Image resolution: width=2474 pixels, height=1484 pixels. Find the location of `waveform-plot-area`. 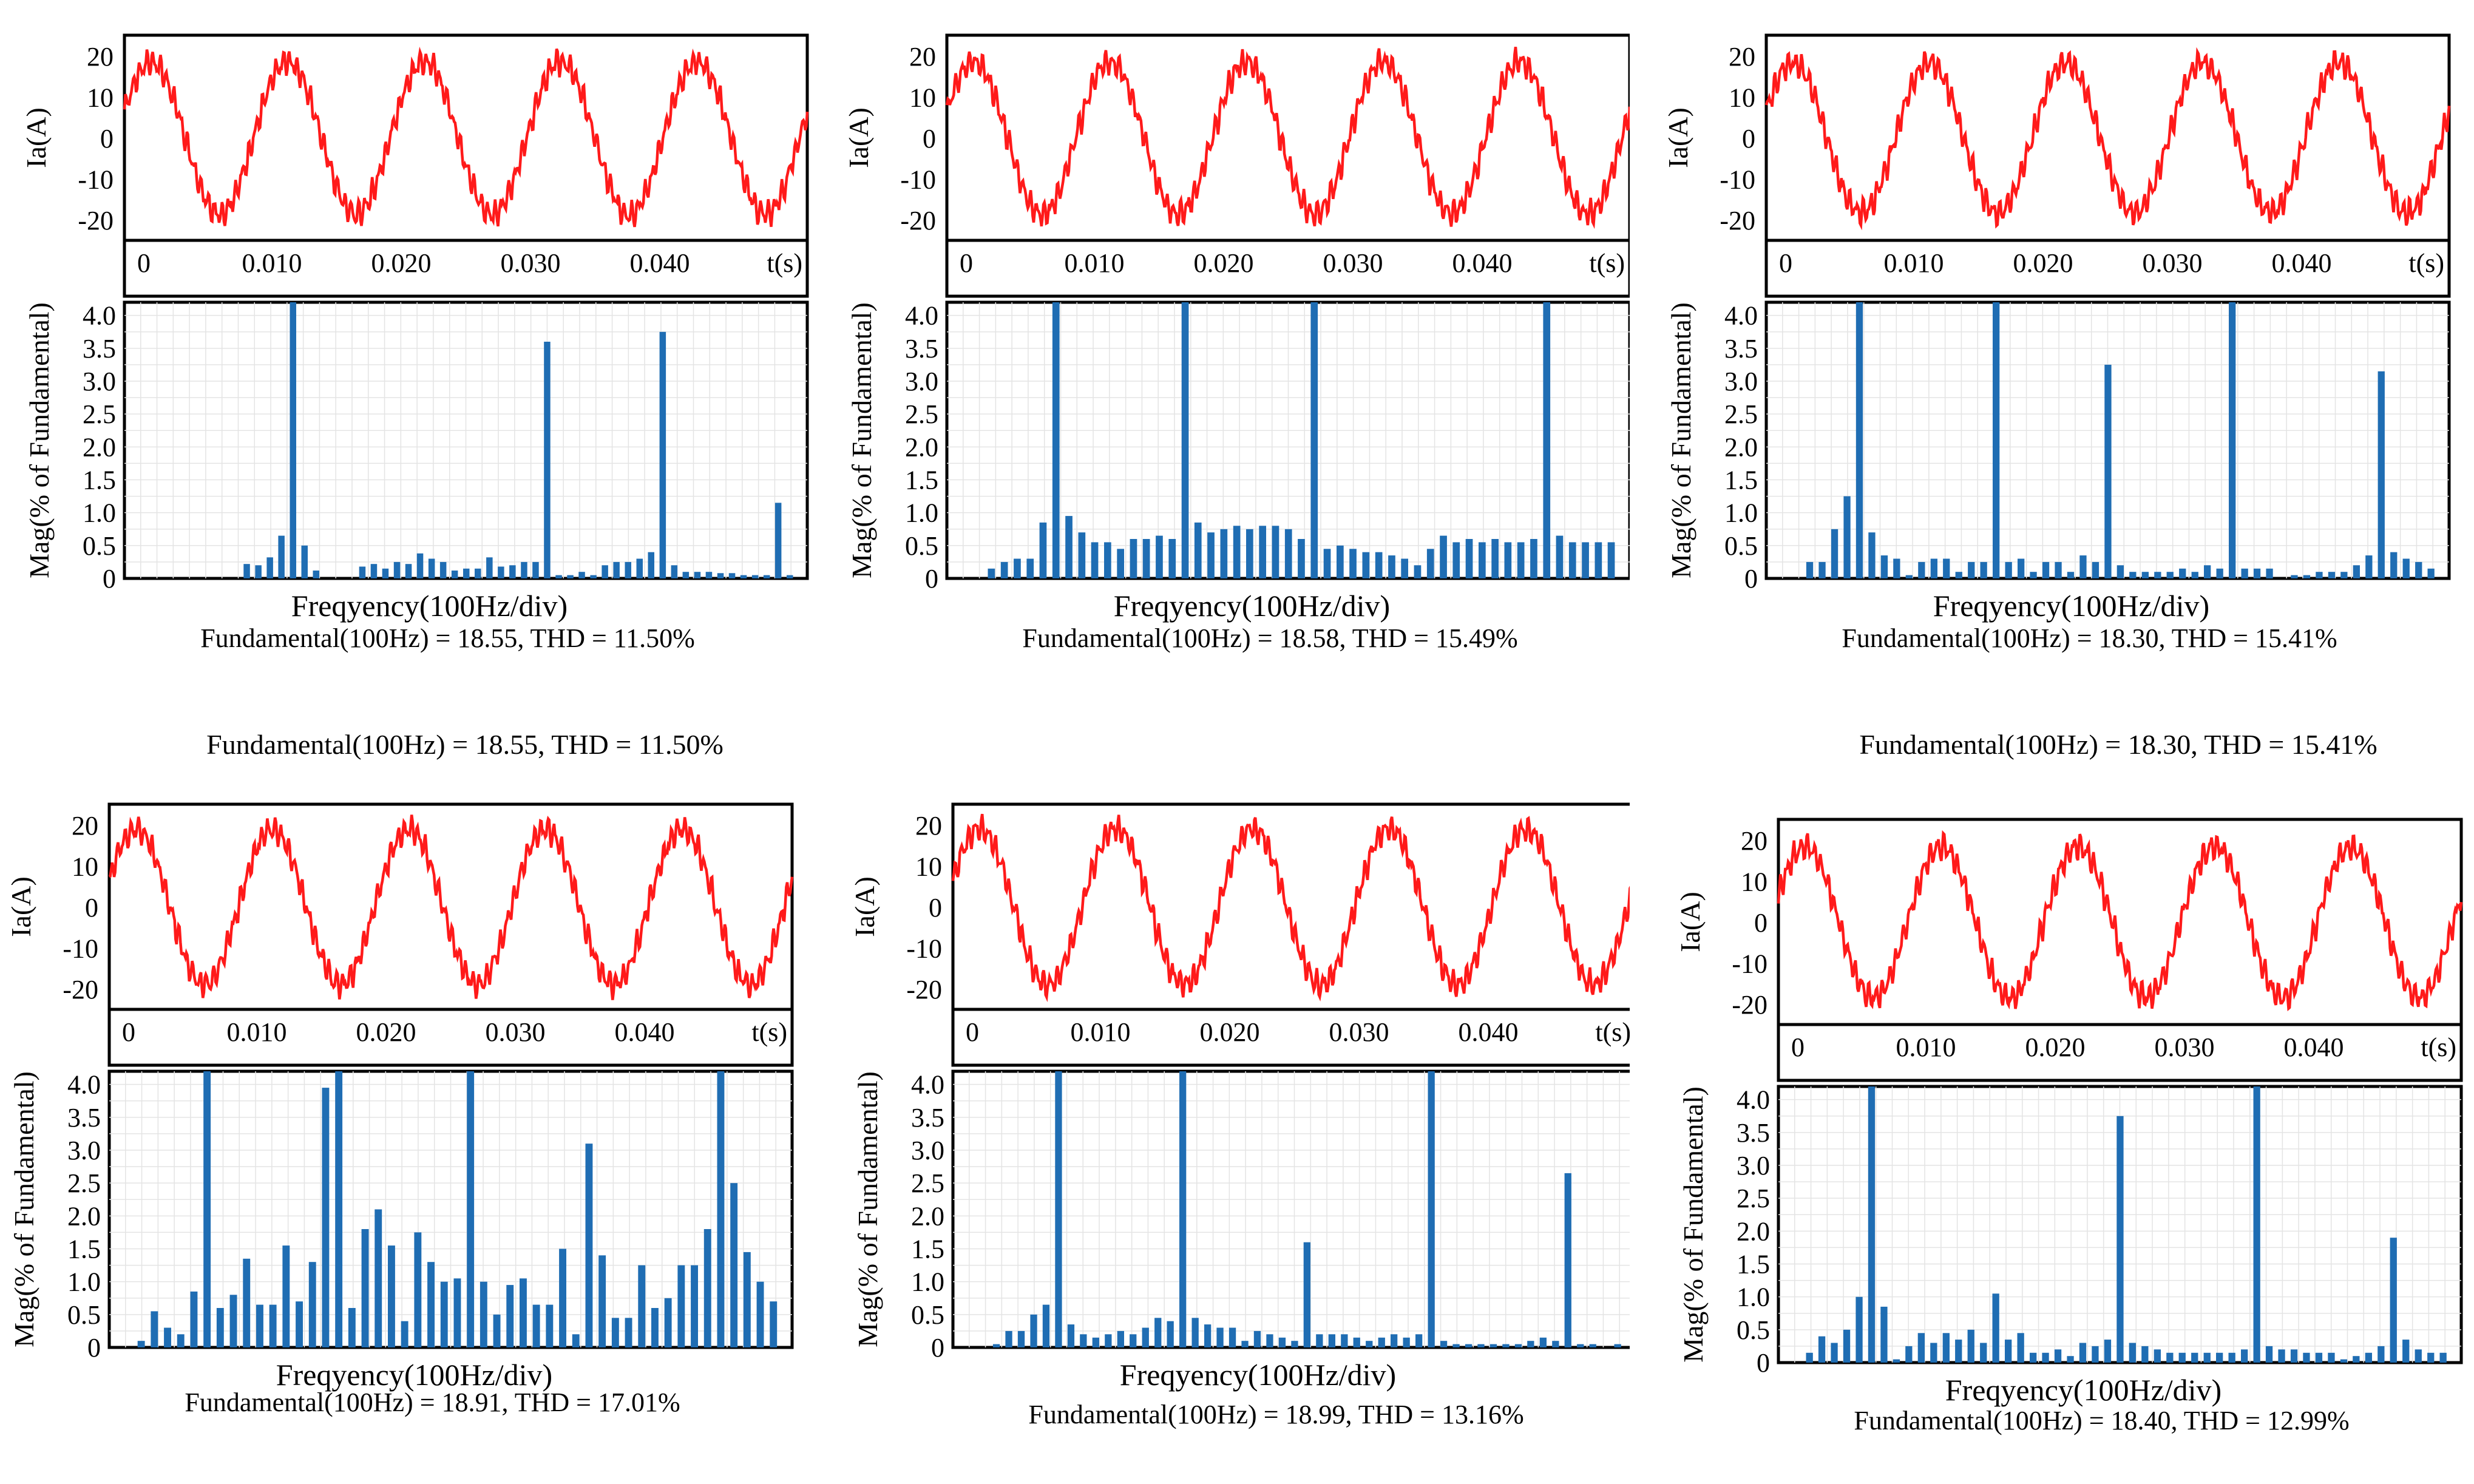

waveform-plot-area is located at coordinates (1290, 906).